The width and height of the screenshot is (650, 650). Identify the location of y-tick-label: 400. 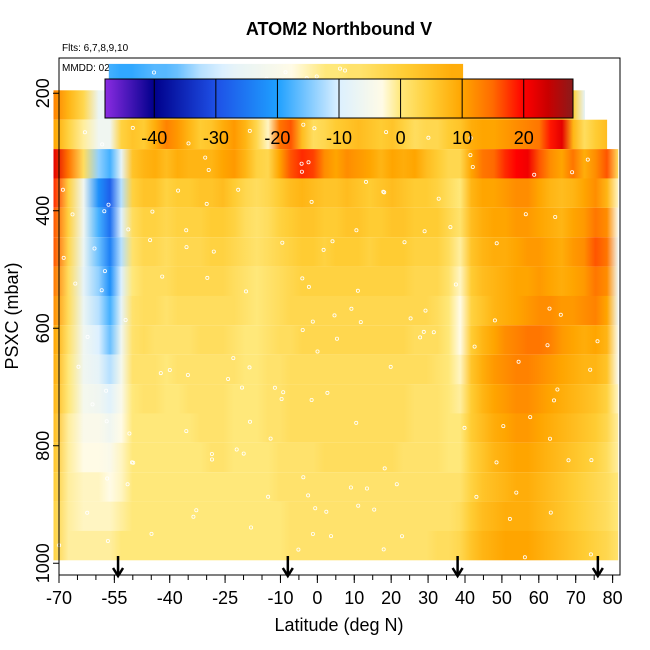
(43, 211).